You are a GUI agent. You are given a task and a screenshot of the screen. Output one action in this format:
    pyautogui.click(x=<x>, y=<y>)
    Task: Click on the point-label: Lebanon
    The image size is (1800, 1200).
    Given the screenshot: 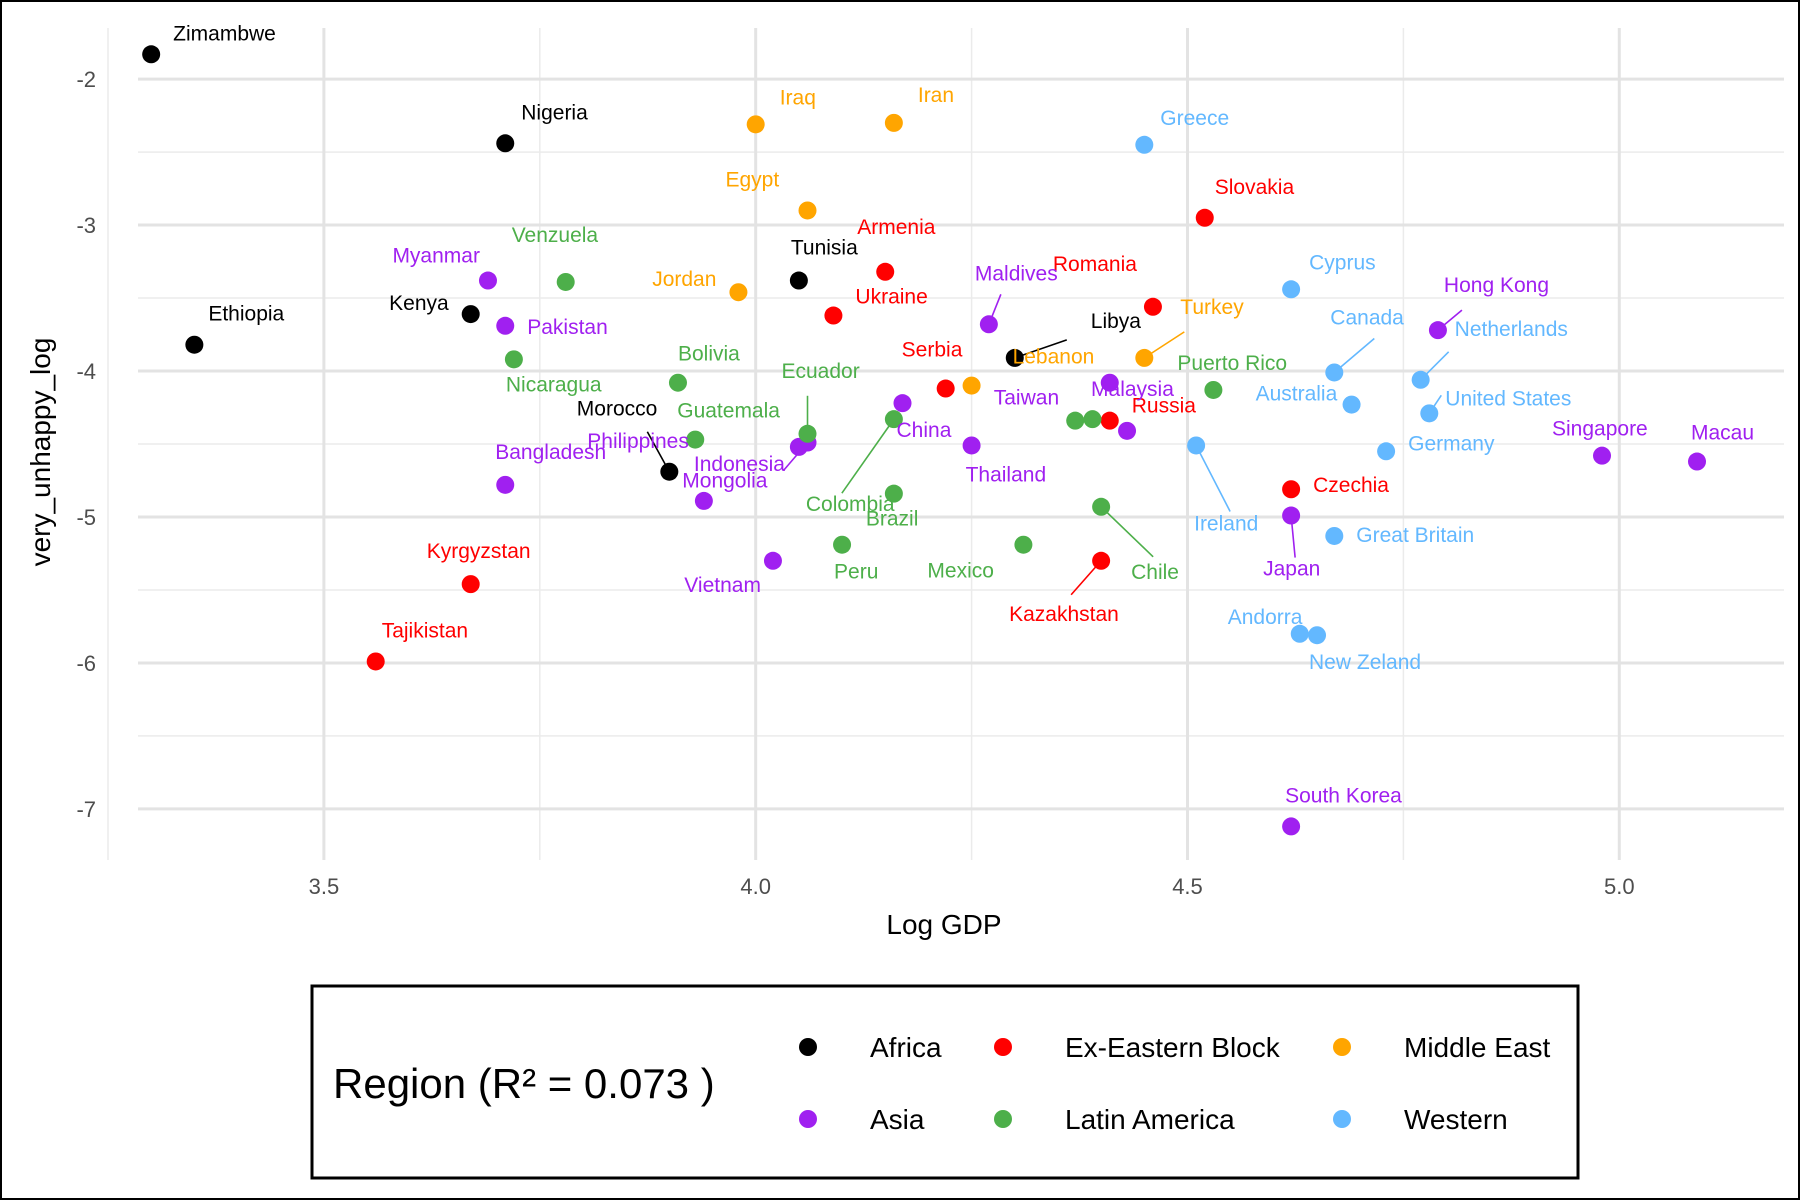 What is the action you would take?
    pyautogui.click(x=1054, y=357)
    